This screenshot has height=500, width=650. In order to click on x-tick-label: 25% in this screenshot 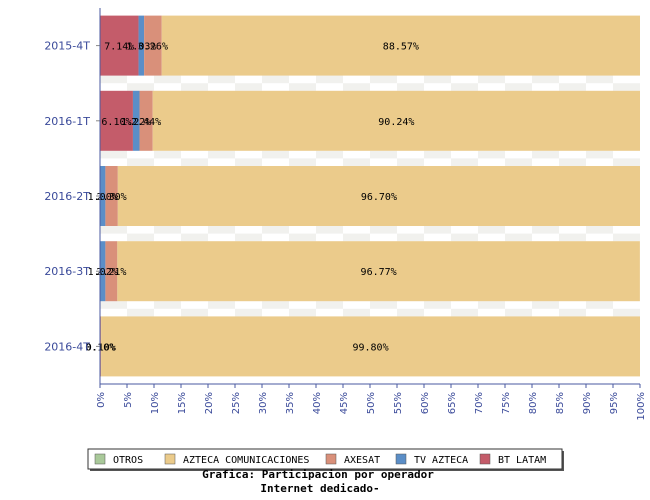, I will do `click(236, 403)`.